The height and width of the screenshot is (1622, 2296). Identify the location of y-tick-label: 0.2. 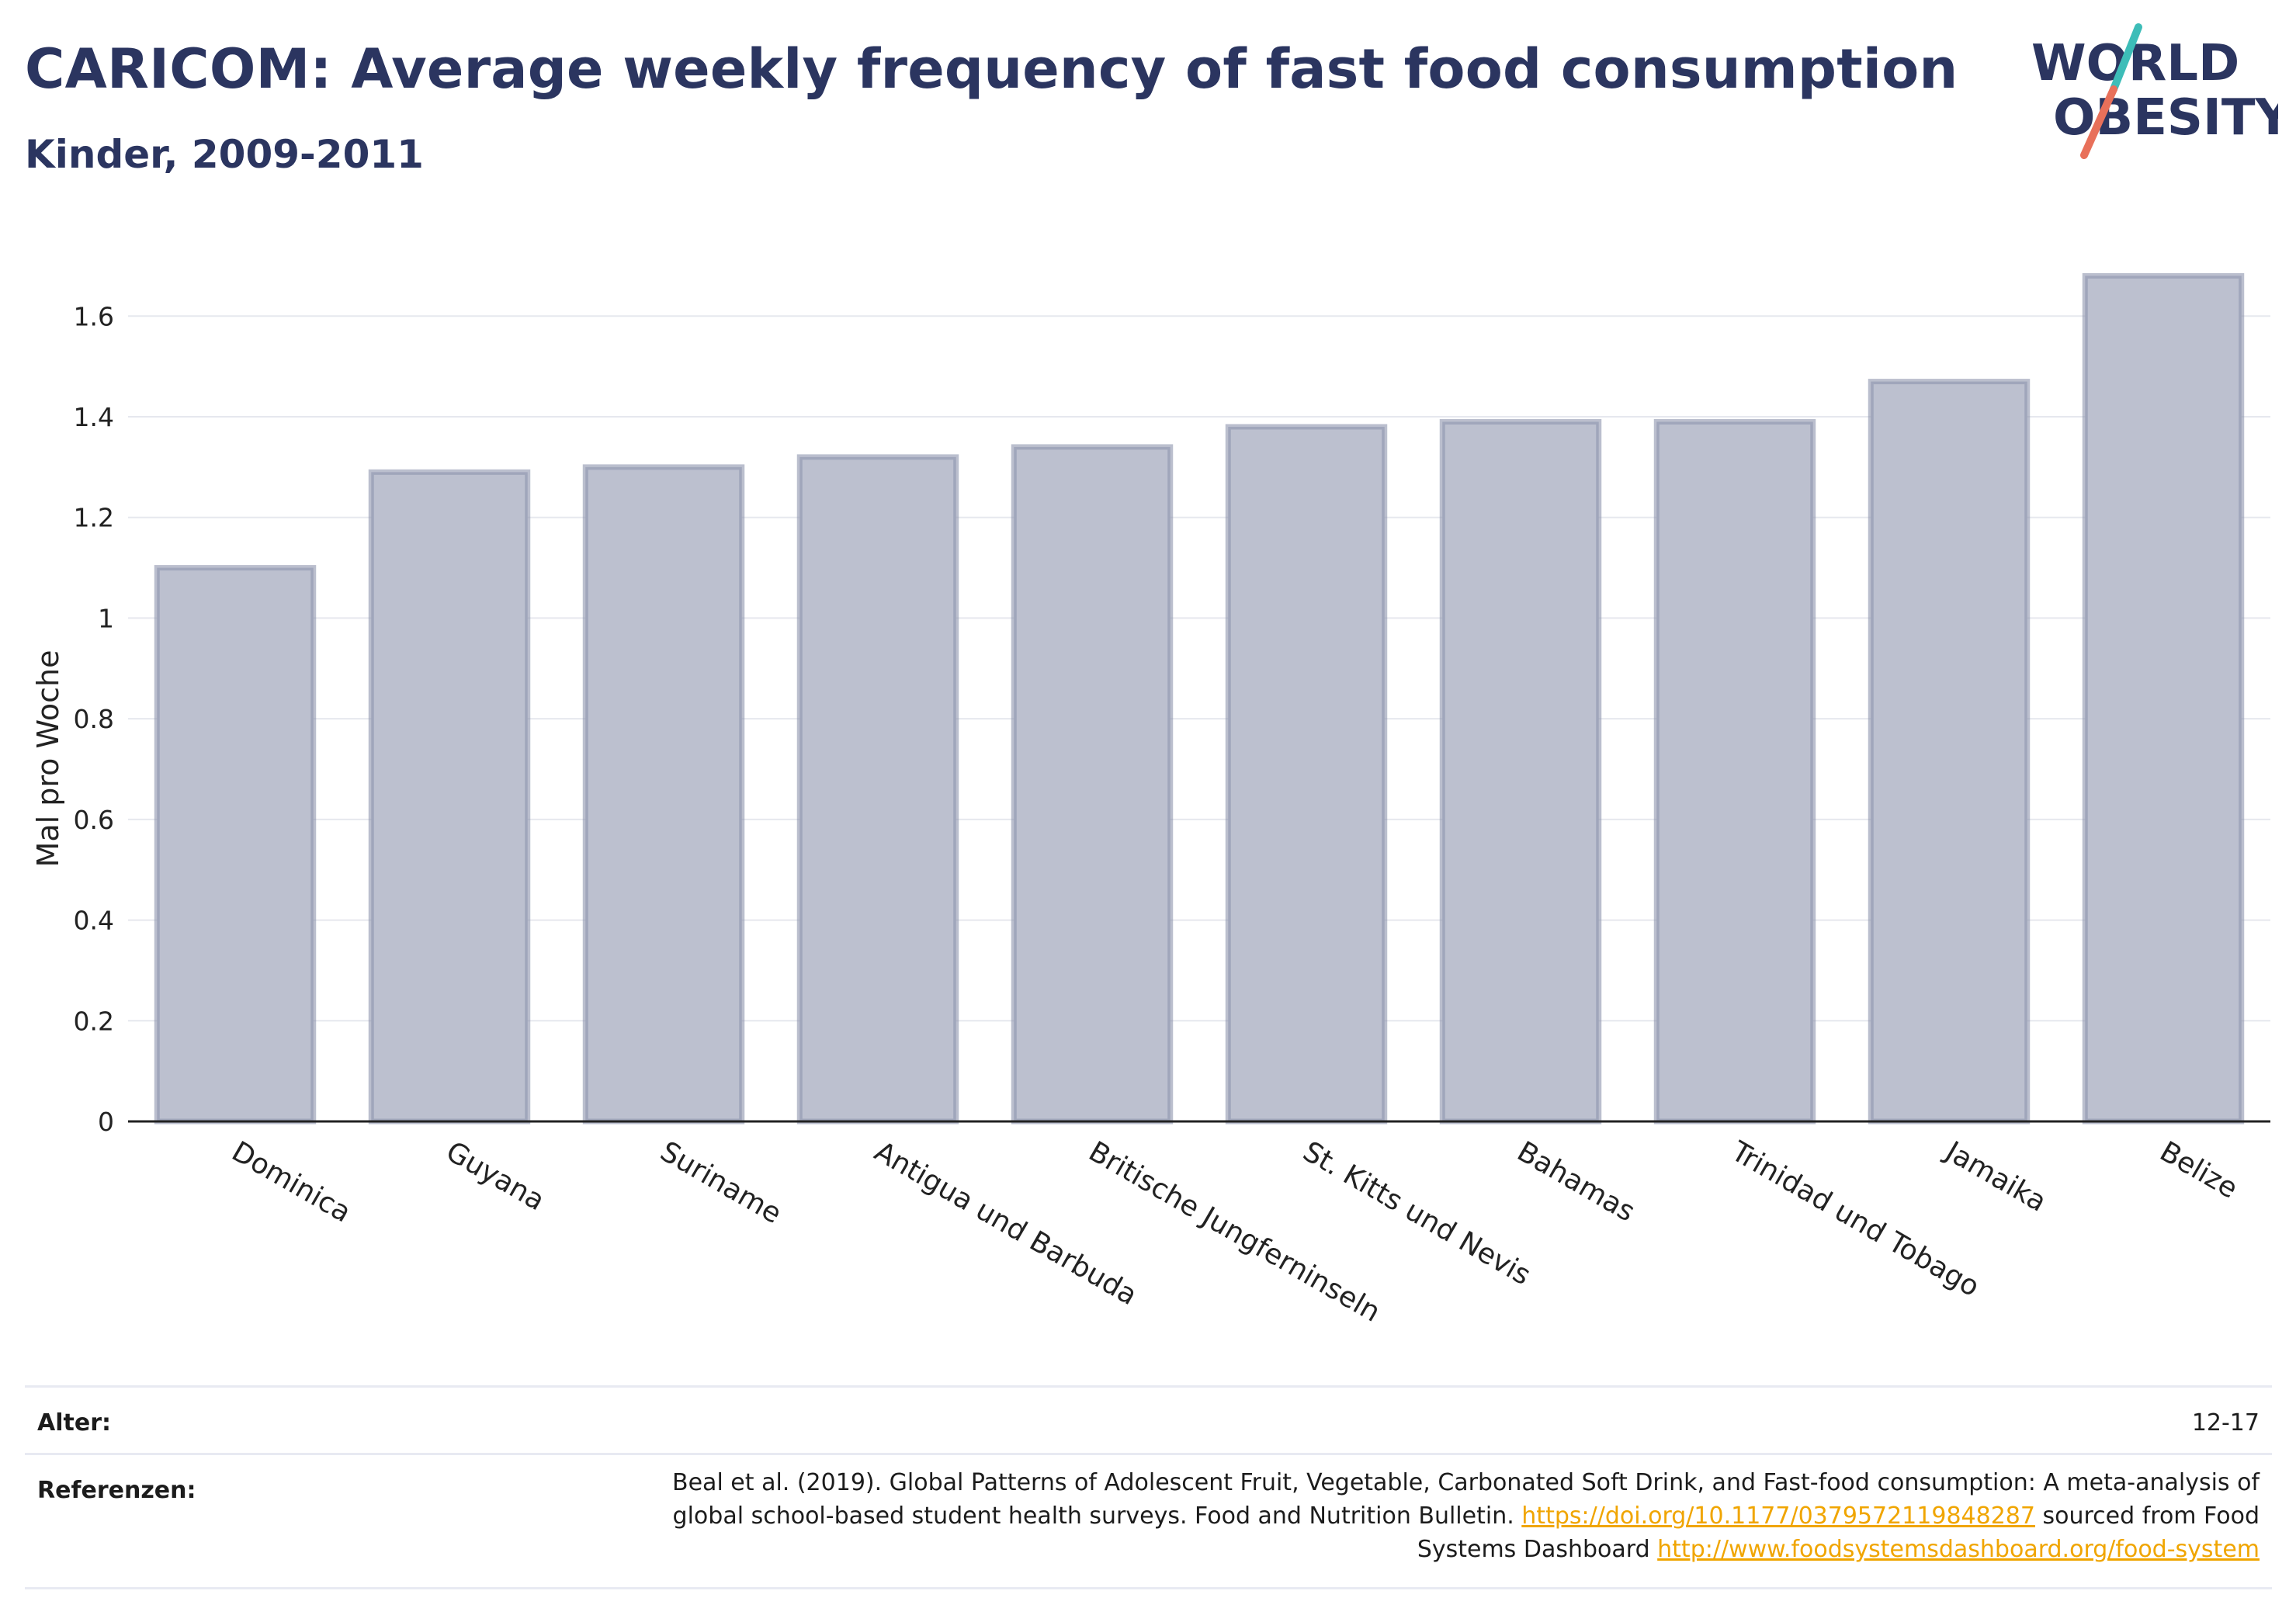
(94, 1021).